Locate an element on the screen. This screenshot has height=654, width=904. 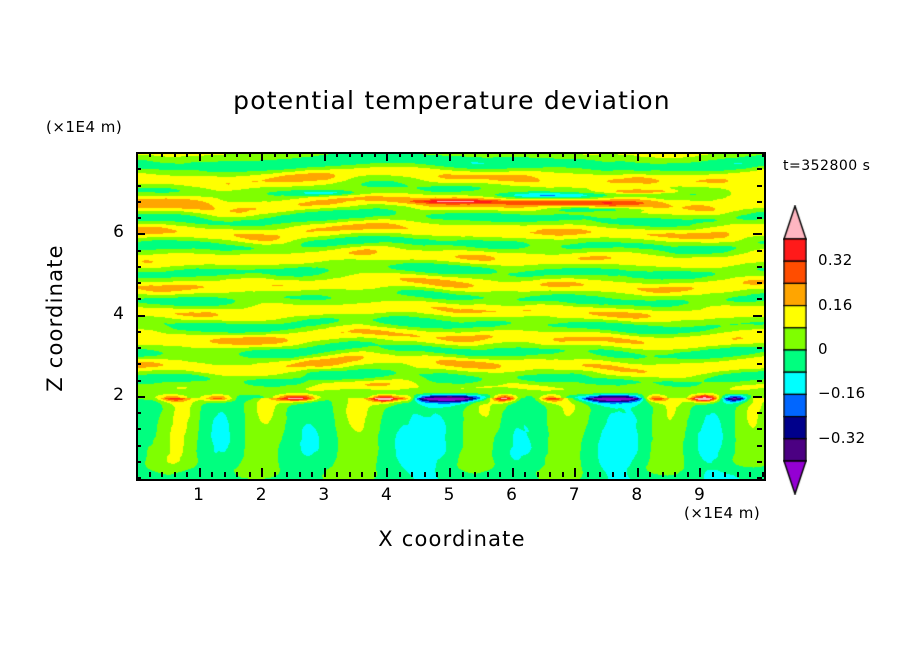
colorbar-tick-label: −0.32 is located at coordinates (842, 437).